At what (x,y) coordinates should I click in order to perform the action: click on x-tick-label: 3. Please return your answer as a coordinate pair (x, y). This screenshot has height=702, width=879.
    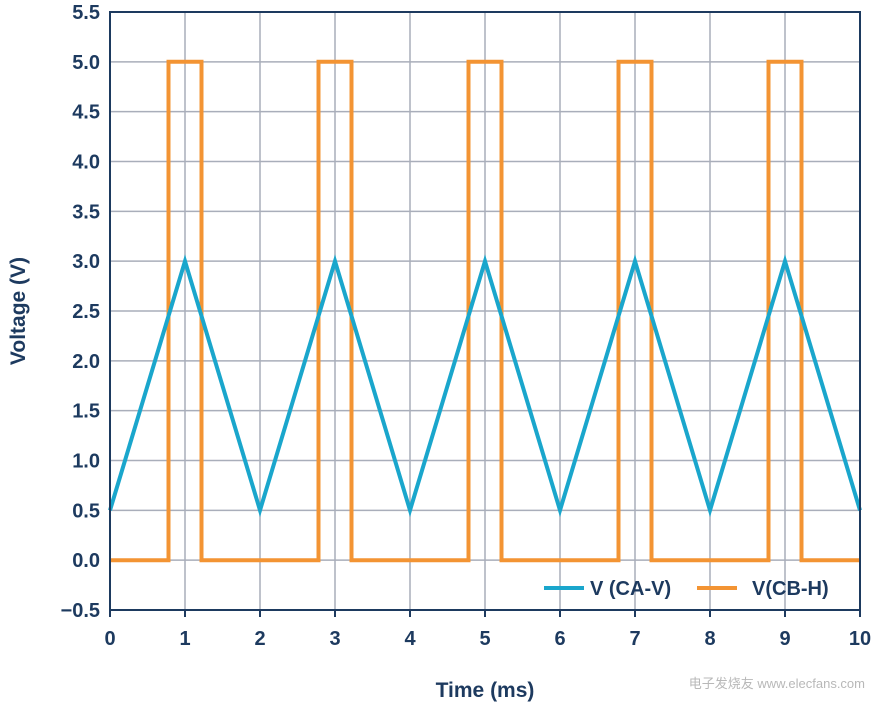
    Looking at the image, I should click on (334, 639).